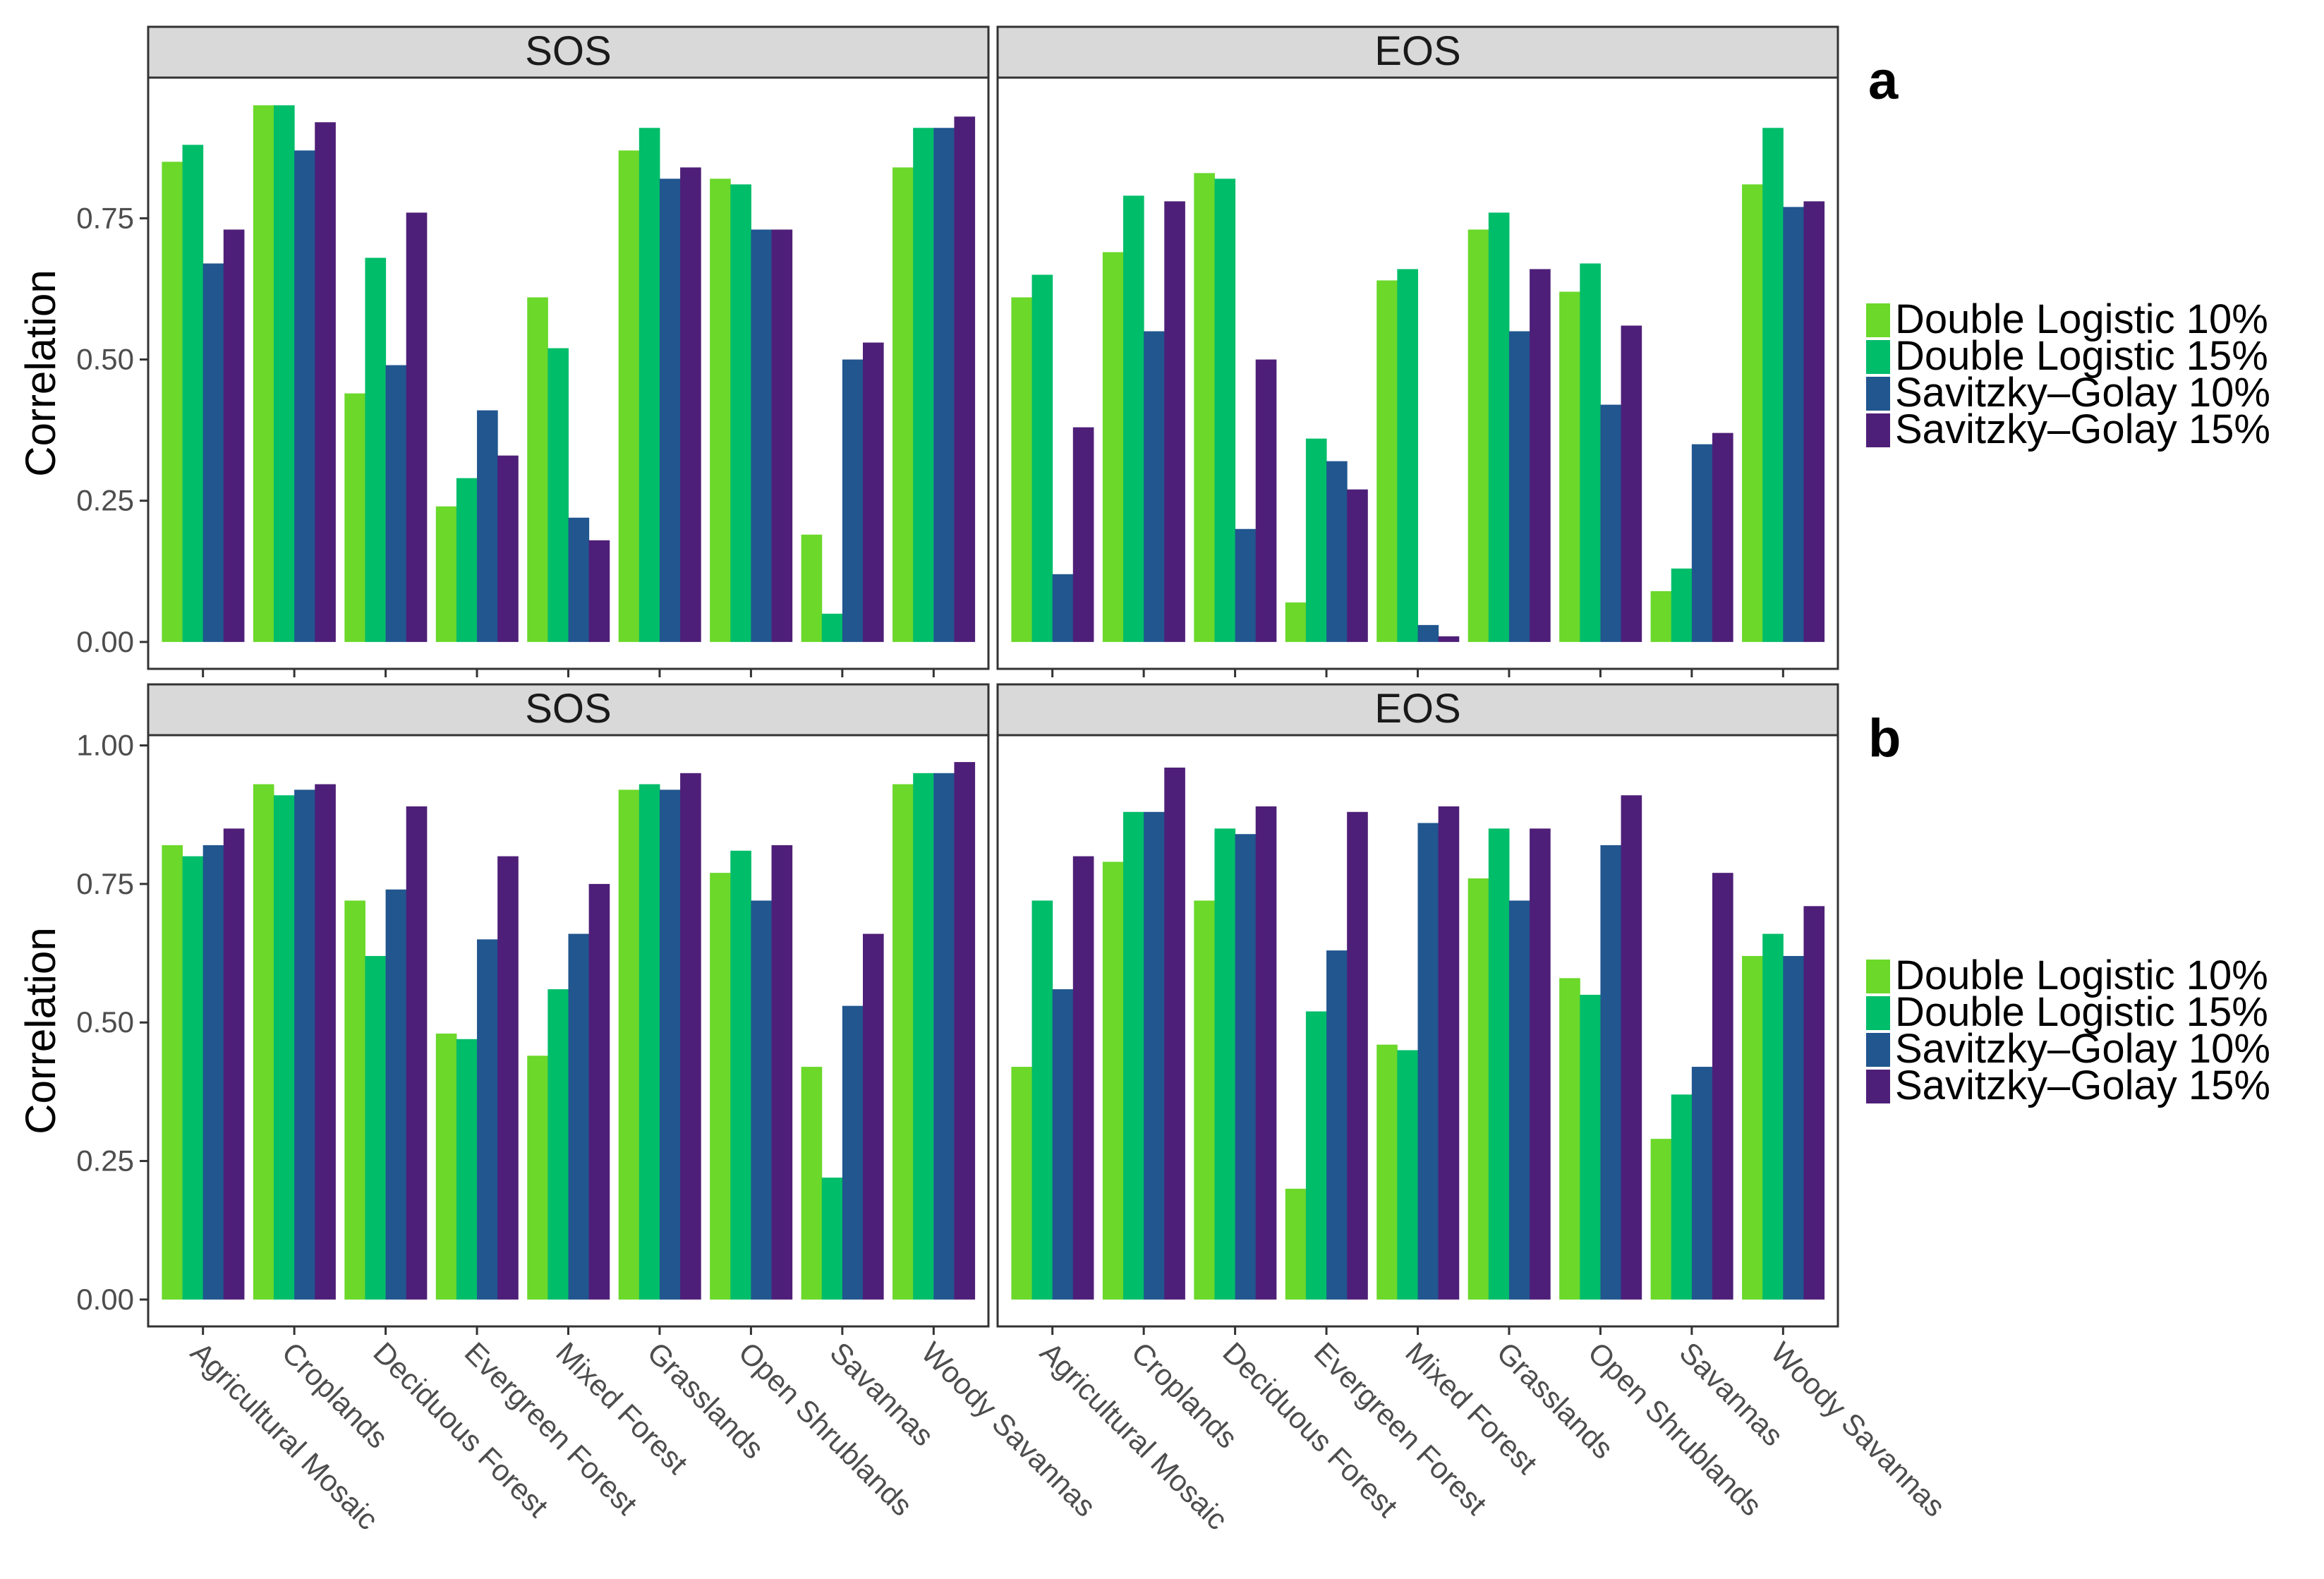 The width and height of the screenshot is (2324, 1579). What do you see at coordinates (2081, 975) in the screenshot?
I see `legend-label: Double Logistic 10%` at bounding box center [2081, 975].